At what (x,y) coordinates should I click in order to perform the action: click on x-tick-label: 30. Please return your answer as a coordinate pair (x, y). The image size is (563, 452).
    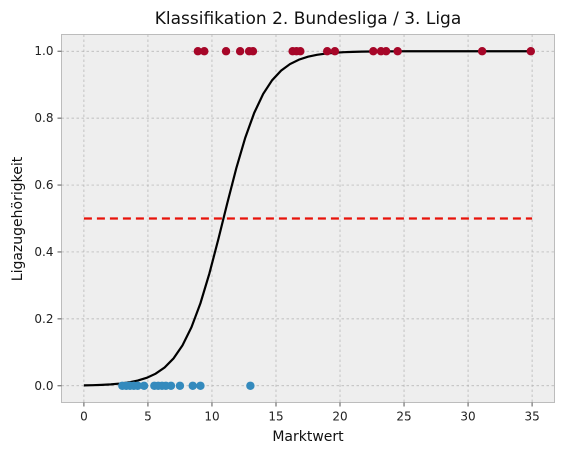
    Looking at the image, I should click on (467, 417).